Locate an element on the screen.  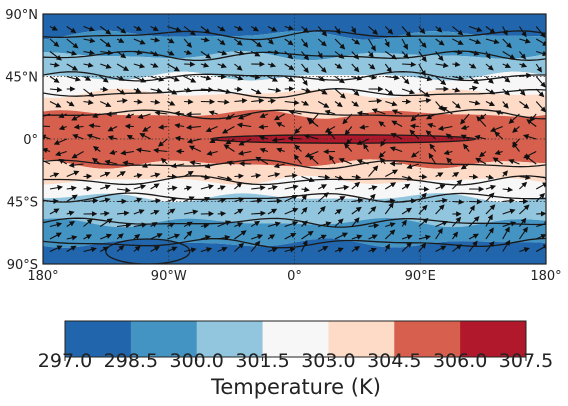
colorbar-cell is located at coordinates (98, 339).